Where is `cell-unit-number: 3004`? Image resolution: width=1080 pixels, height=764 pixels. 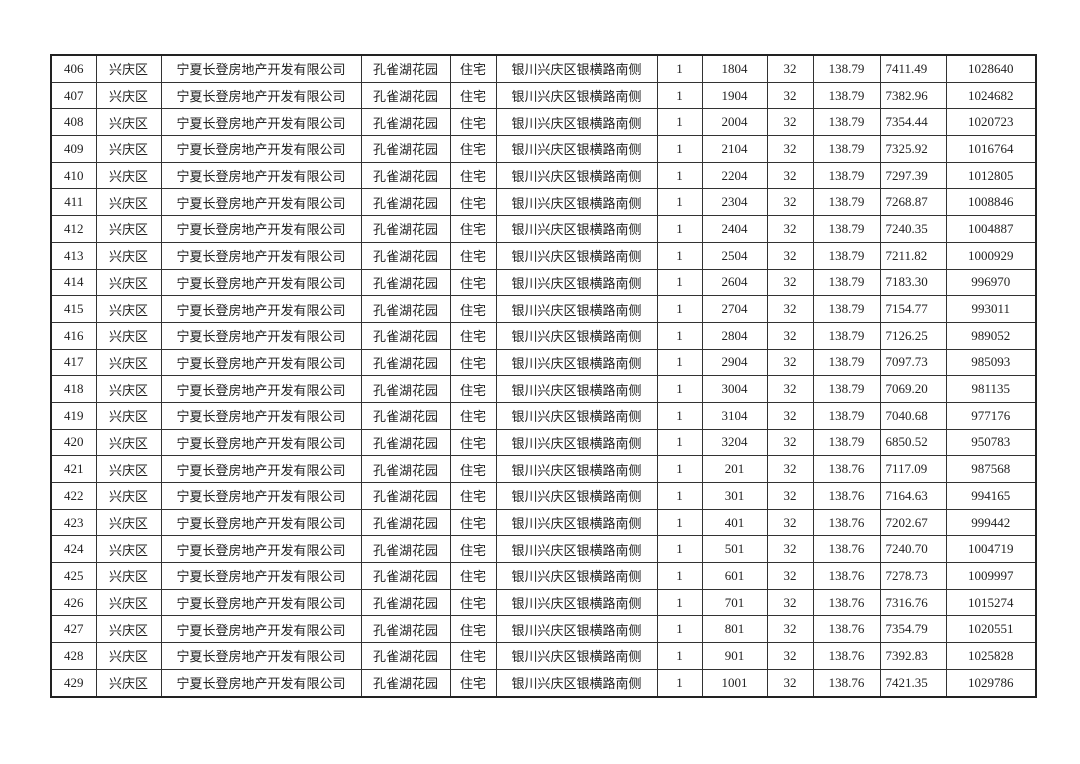 cell-unit-number: 3004 is located at coordinates (734, 389).